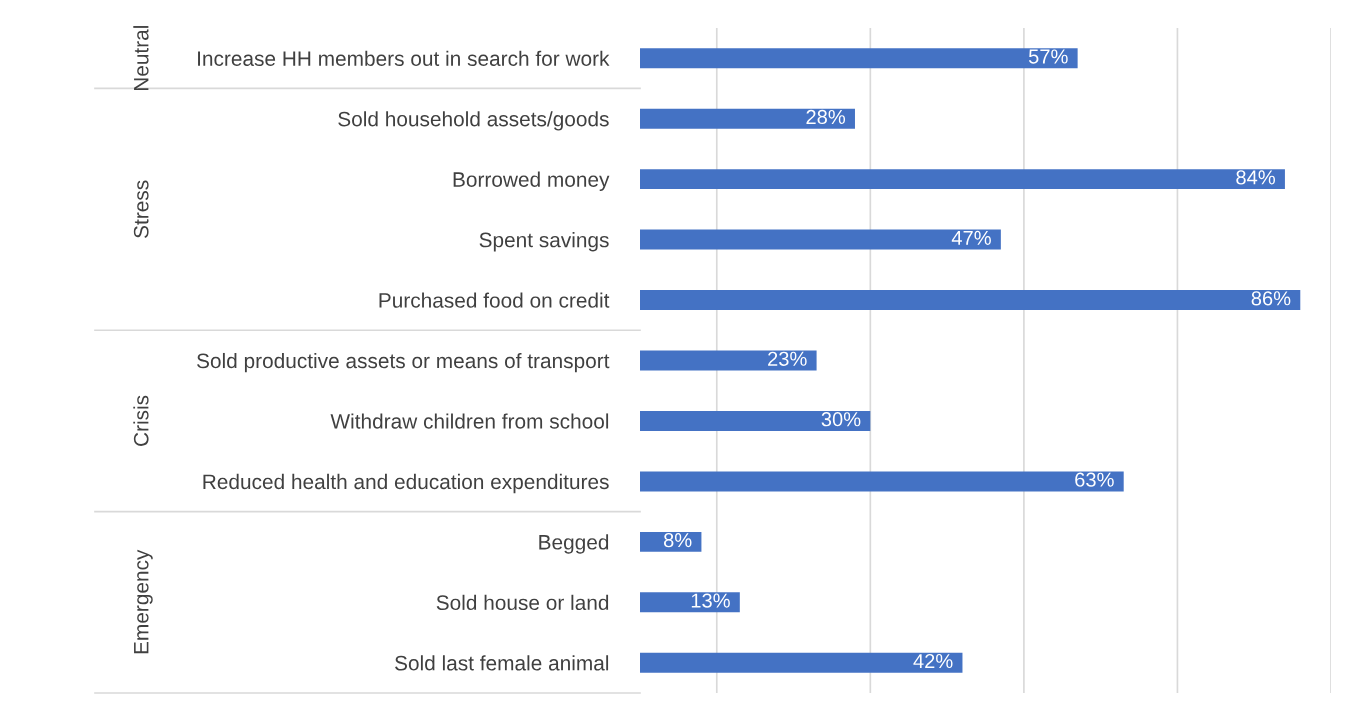 The height and width of the screenshot is (709, 1356). What do you see at coordinates (141, 420) in the screenshot?
I see `text: Crisis` at bounding box center [141, 420].